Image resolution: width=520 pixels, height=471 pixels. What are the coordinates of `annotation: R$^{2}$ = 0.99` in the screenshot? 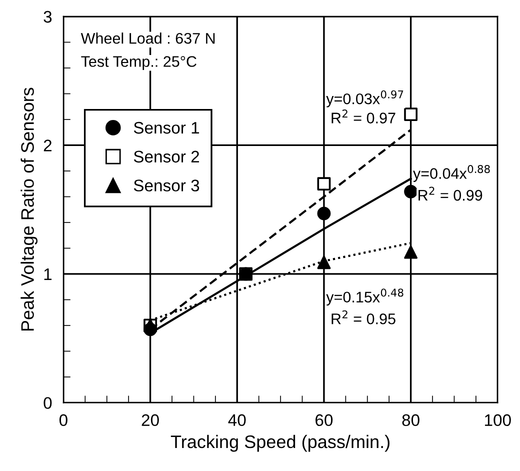 It's located at (450, 193).